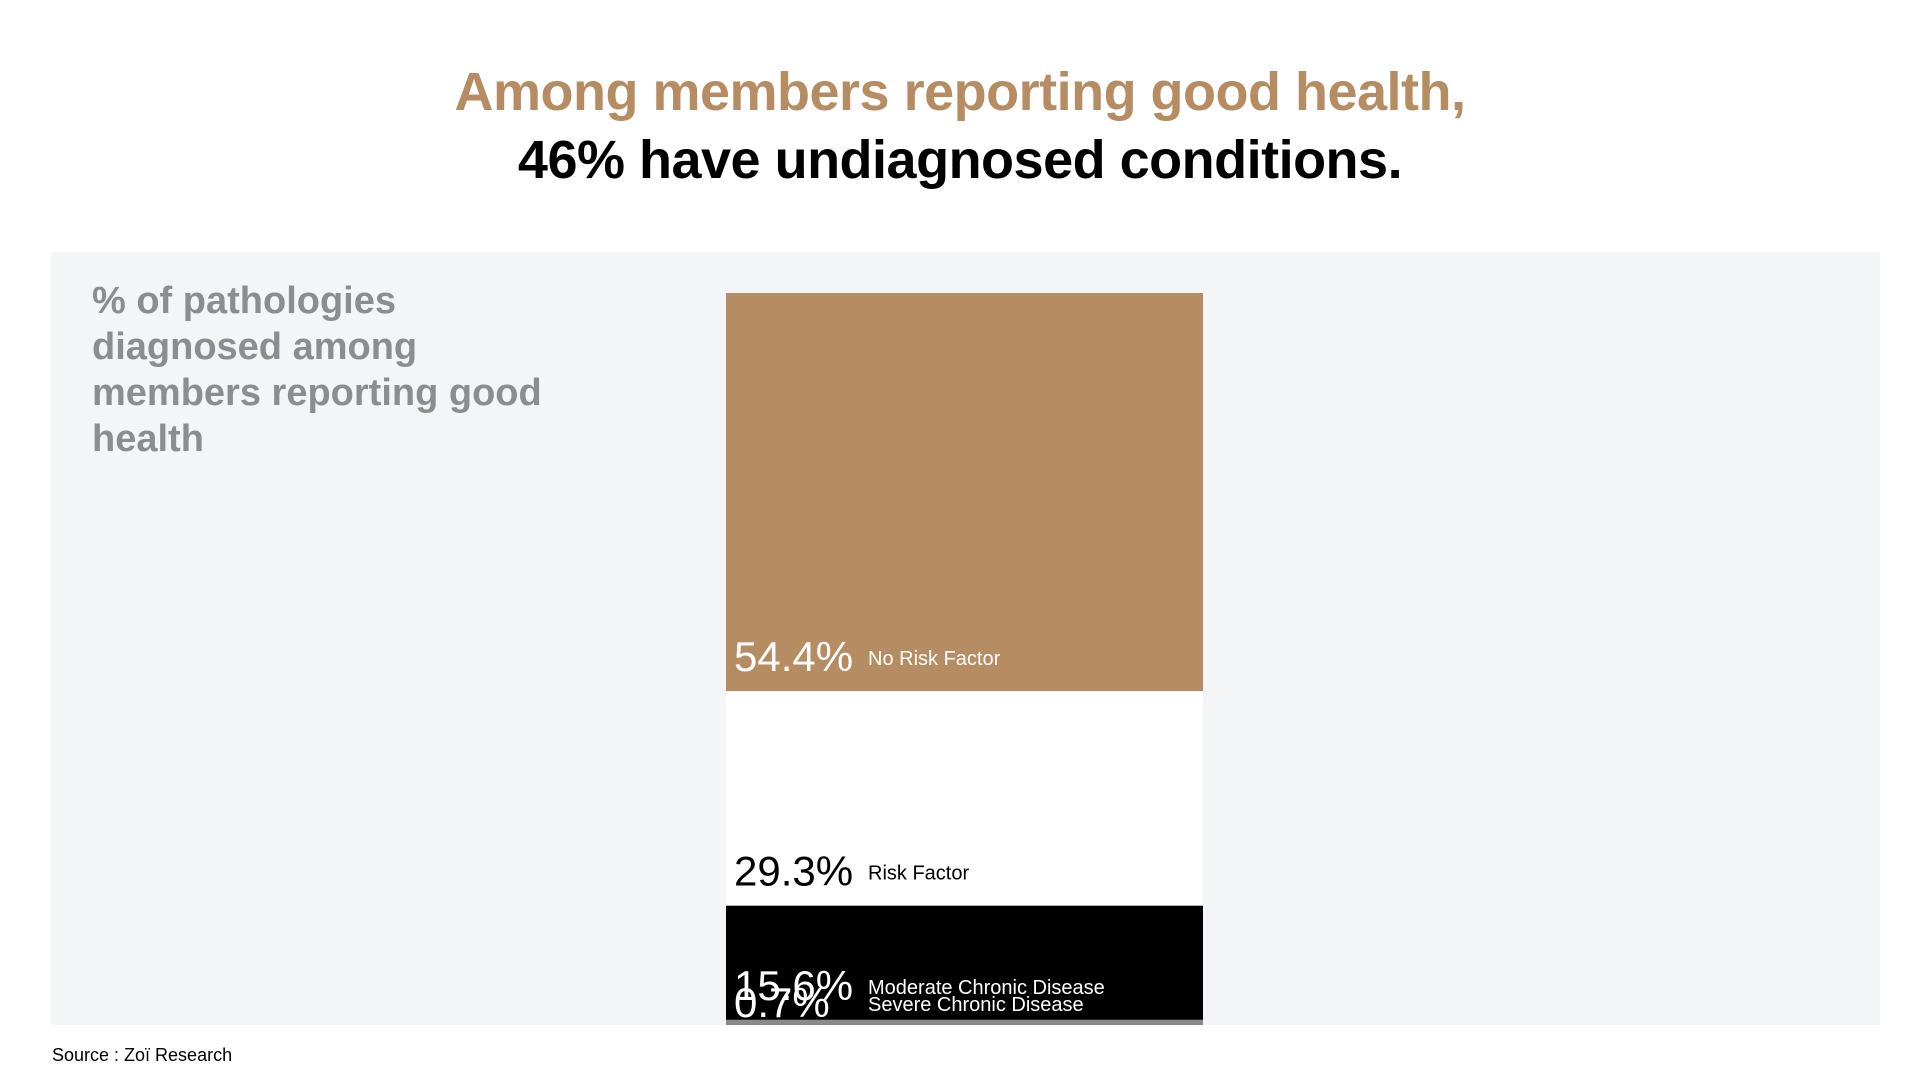 The image size is (1920, 1080). What do you see at coordinates (918, 874) in the screenshot?
I see `category-label-risk-factor: Risk Factor` at bounding box center [918, 874].